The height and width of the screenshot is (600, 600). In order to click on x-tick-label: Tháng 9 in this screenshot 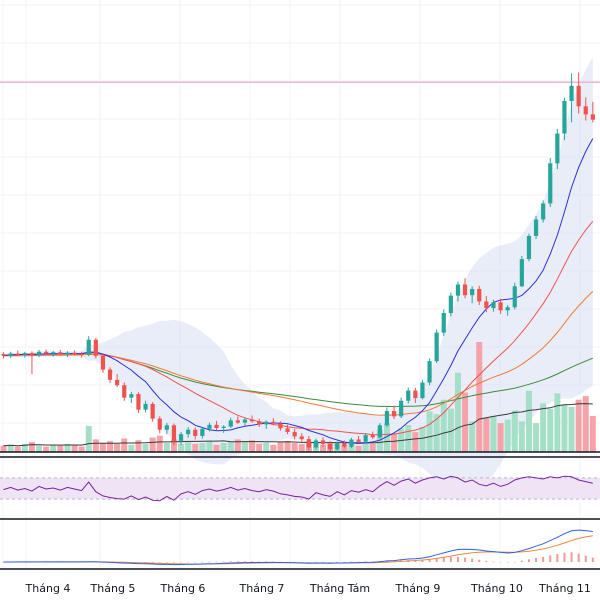, I will do `click(418, 588)`.